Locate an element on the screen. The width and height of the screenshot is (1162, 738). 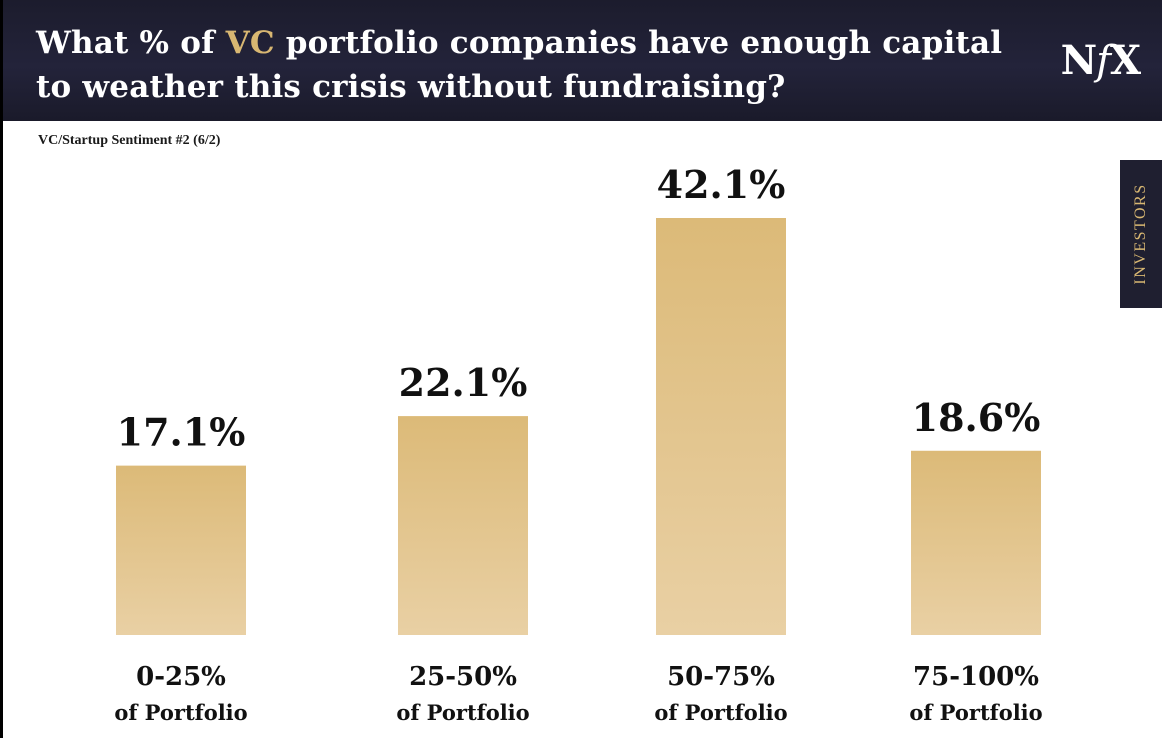
chart-subtitle: VC/Startup Sentiment #2 (6/2) is located at coordinates (129, 140).